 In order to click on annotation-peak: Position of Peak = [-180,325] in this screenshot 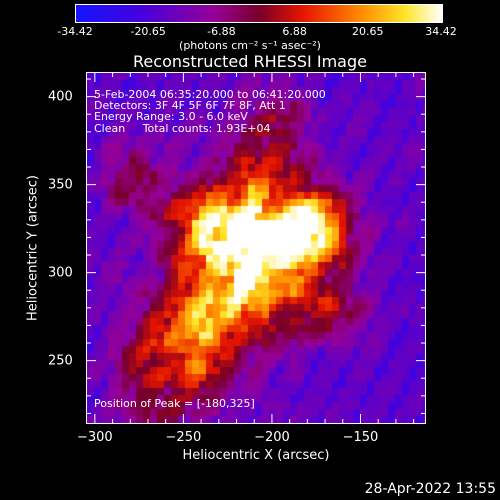, I will do `click(174, 403)`.